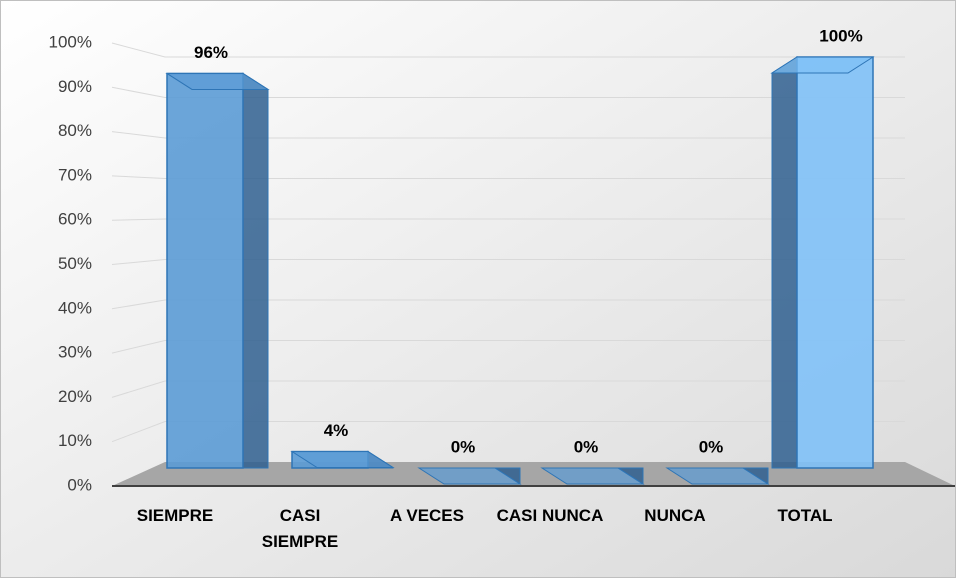 This screenshot has height=578, width=956. Describe the element at coordinates (550, 515) in the screenshot. I see `x-tick-label: CASI NUNCA` at that location.